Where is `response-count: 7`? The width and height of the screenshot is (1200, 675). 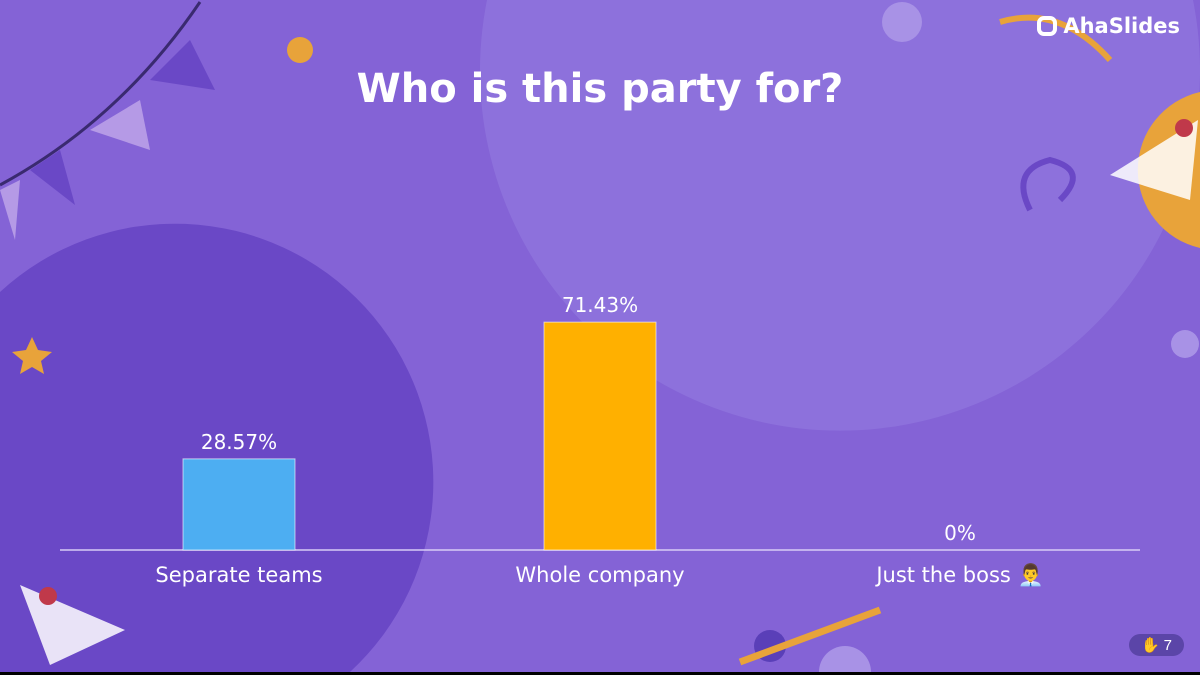
response-count: 7 is located at coordinates (1167, 645).